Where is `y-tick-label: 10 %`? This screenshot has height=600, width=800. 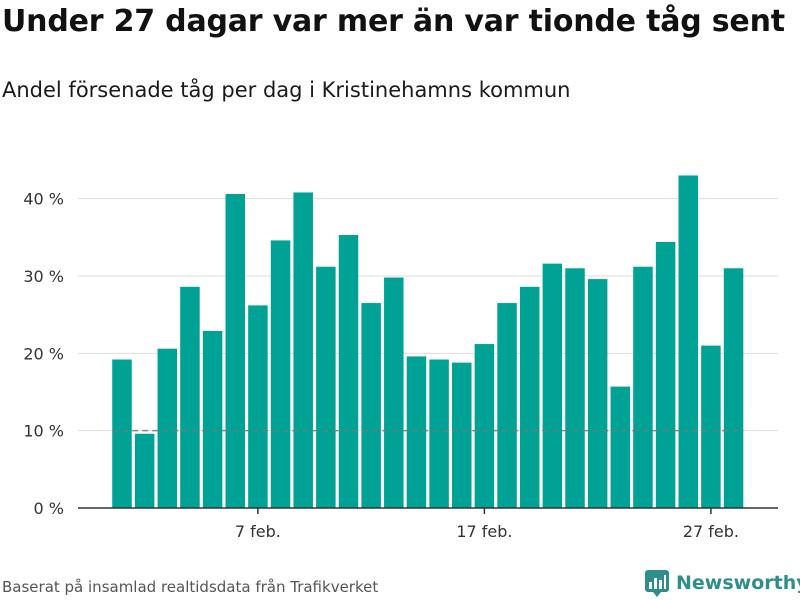 y-tick-label: 10 % is located at coordinates (43, 431).